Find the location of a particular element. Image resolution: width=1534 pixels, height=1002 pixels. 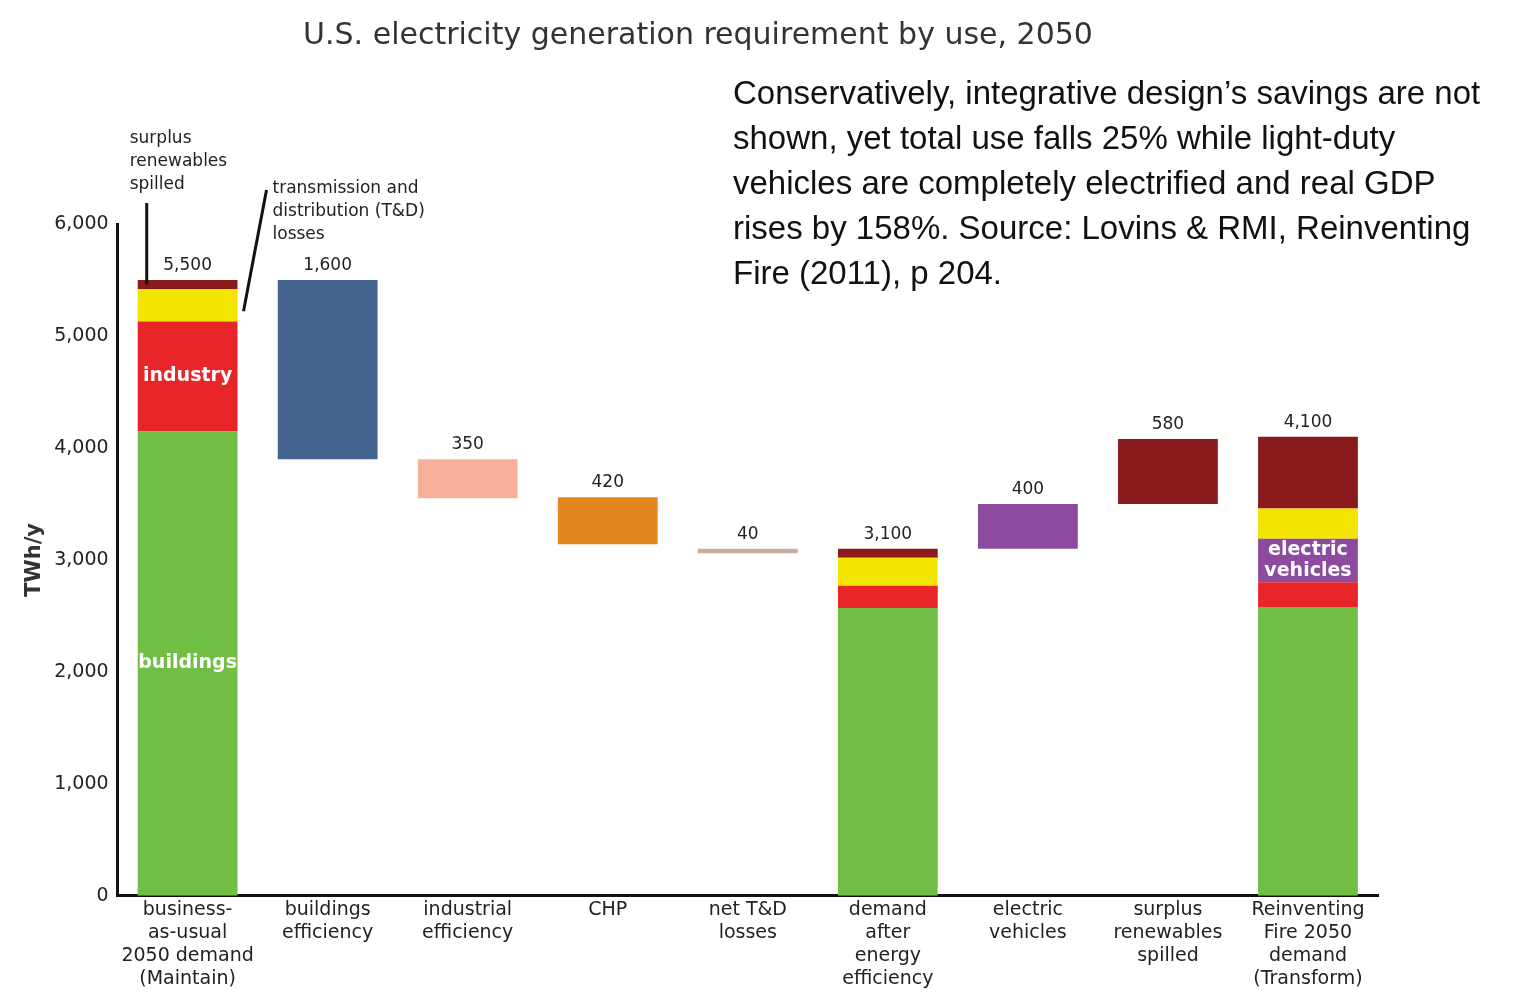

y-tick-label: 0 is located at coordinates (102, 893).